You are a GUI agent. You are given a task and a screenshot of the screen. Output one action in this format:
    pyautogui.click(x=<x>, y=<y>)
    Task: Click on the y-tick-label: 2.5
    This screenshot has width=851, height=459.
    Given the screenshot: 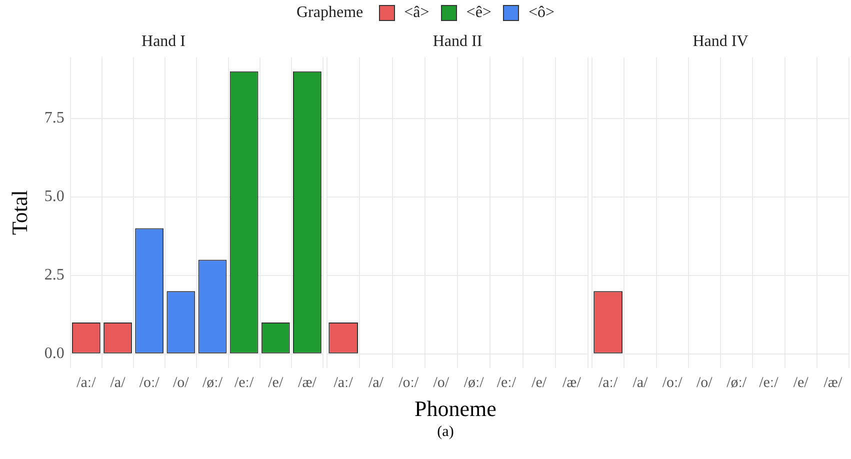 What is the action you would take?
    pyautogui.click(x=54, y=275)
    